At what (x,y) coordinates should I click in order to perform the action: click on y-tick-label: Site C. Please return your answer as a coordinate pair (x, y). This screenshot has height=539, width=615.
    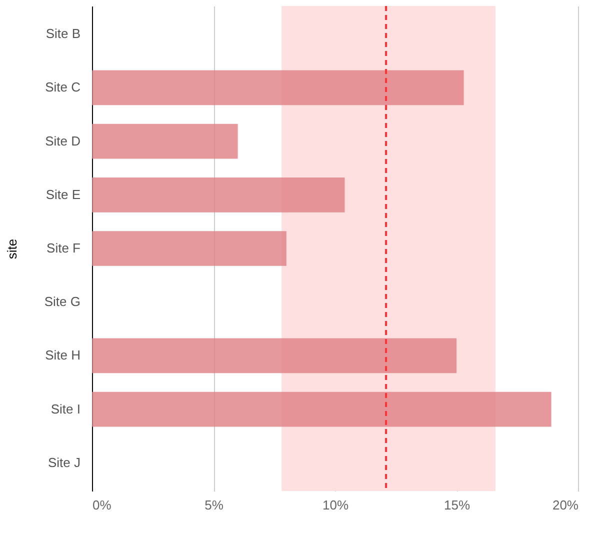
    Looking at the image, I should click on (62, 87).